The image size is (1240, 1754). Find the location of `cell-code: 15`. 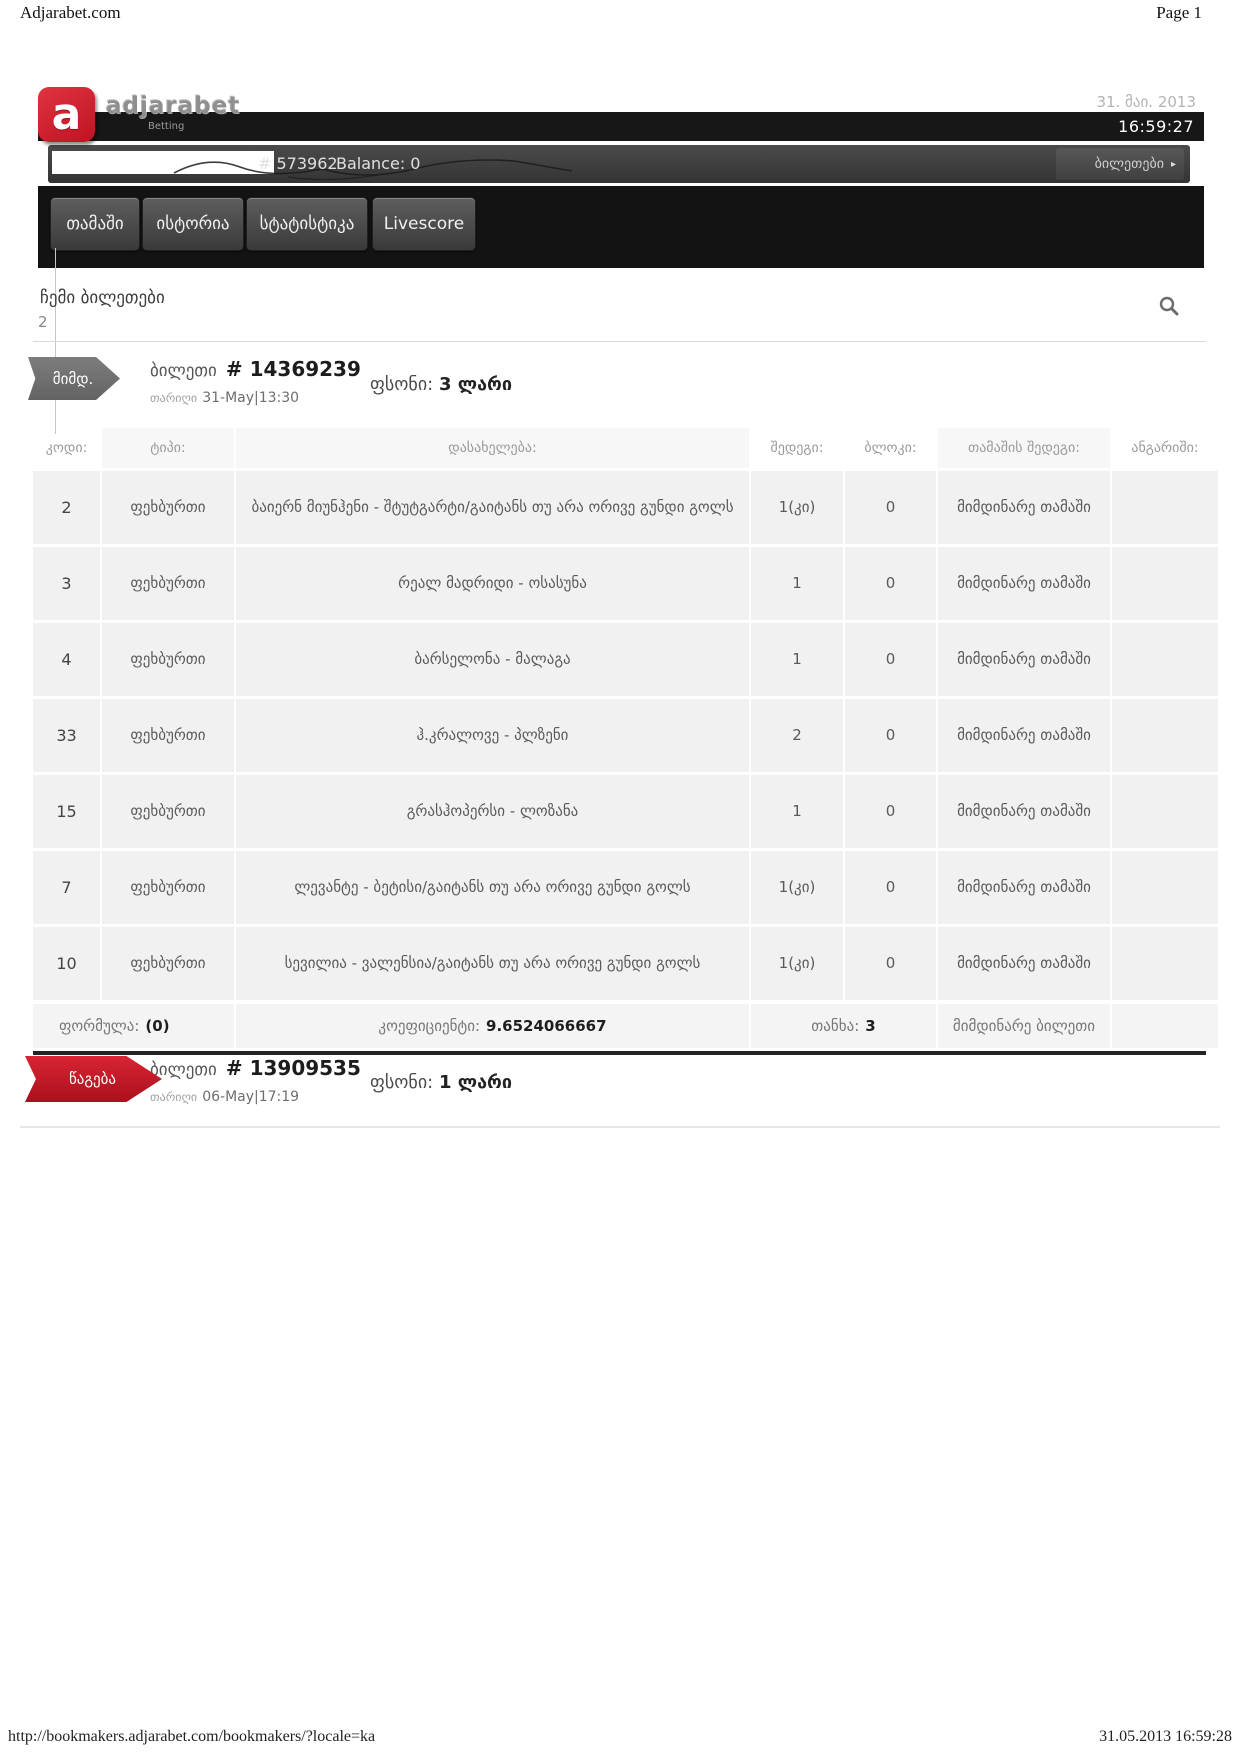

cell-code: 15 is located at coordinates (66, 811).